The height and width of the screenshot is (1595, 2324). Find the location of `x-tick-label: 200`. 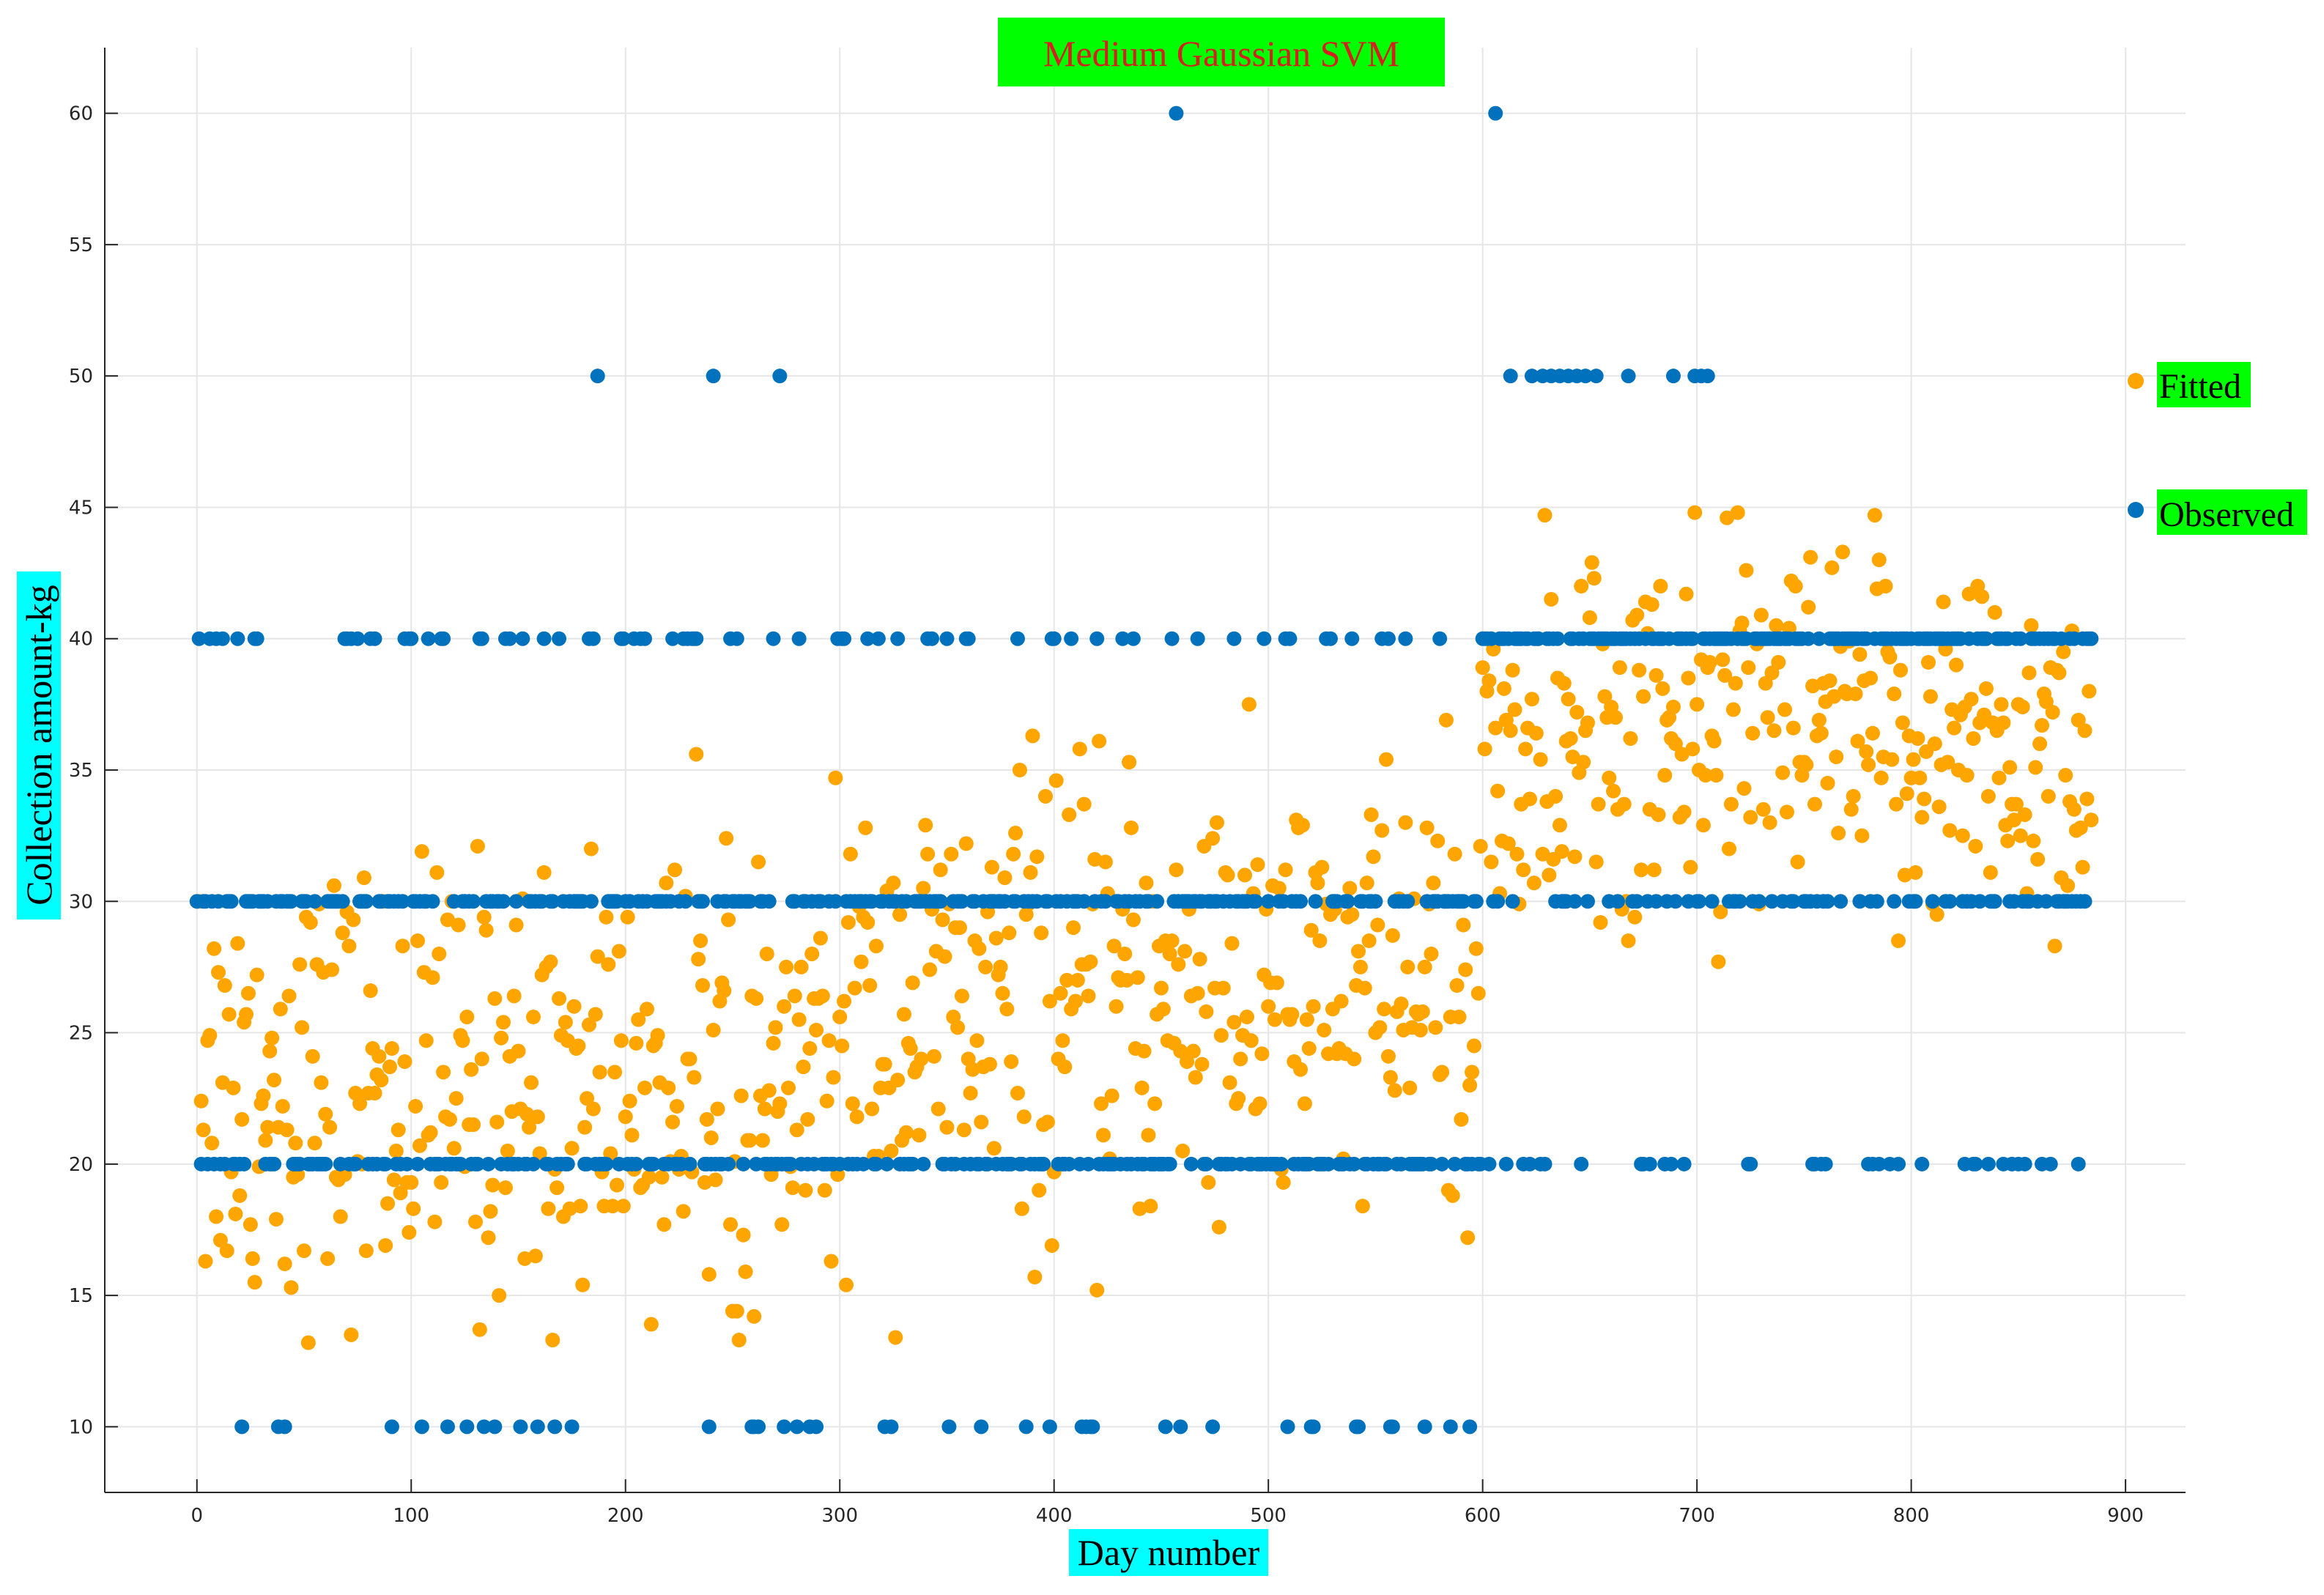

x-tick-label: 200 is located at coordinates (625, 1516).